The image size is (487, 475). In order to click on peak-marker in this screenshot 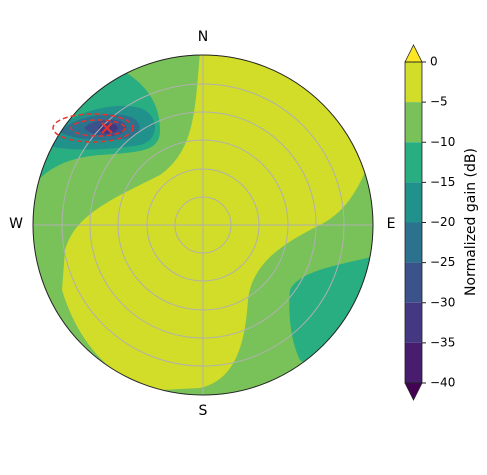, I will do `click(93, 128)`.